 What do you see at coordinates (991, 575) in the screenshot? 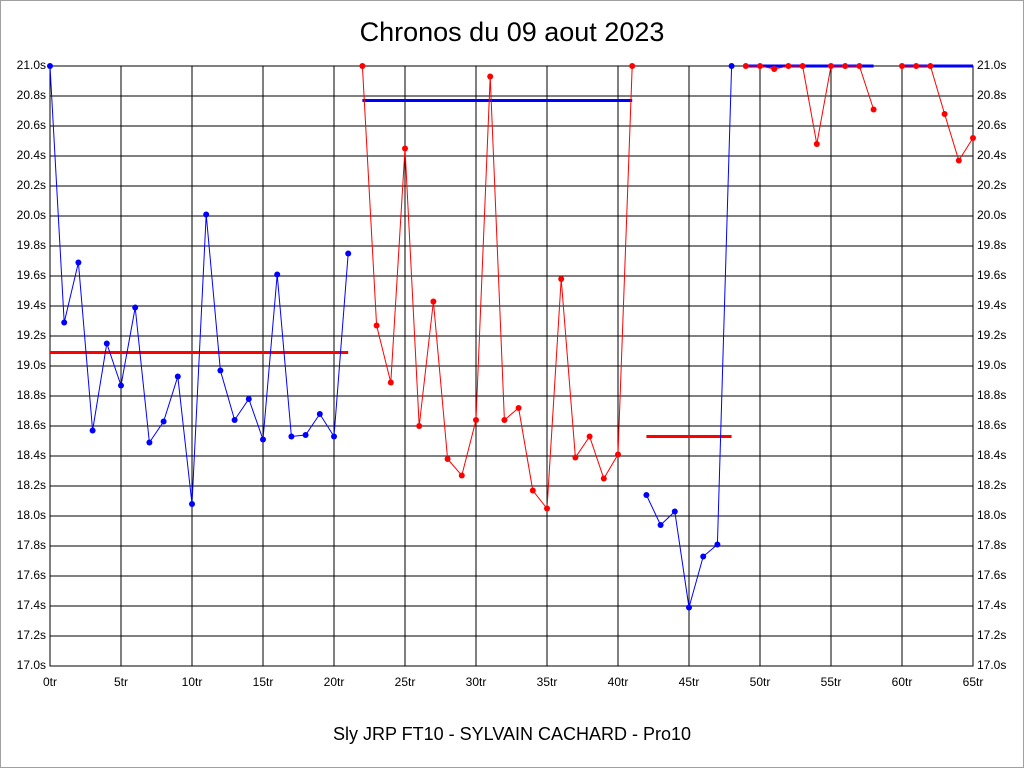
I see `y2-tick-label: 17.6s` at bounding box center [991, 575].